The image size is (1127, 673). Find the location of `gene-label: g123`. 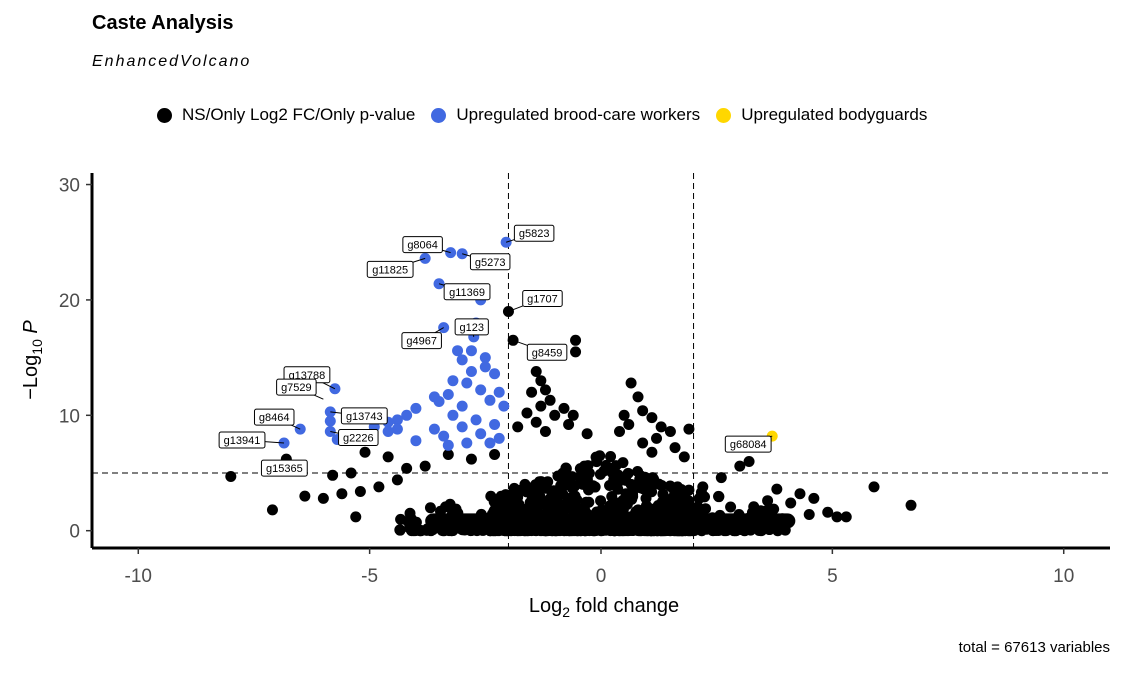

gene-label: g123 is located at coordinates (472, 328).